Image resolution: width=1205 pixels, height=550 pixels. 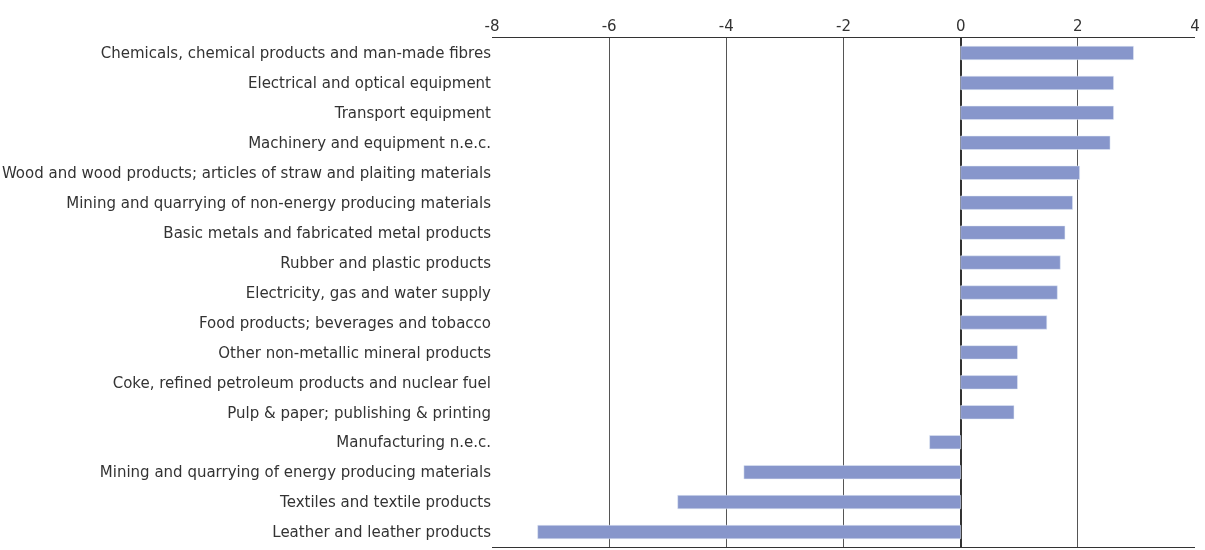 I want to click on y-tick-label: Transport equipment, so click(x=412, y=113).